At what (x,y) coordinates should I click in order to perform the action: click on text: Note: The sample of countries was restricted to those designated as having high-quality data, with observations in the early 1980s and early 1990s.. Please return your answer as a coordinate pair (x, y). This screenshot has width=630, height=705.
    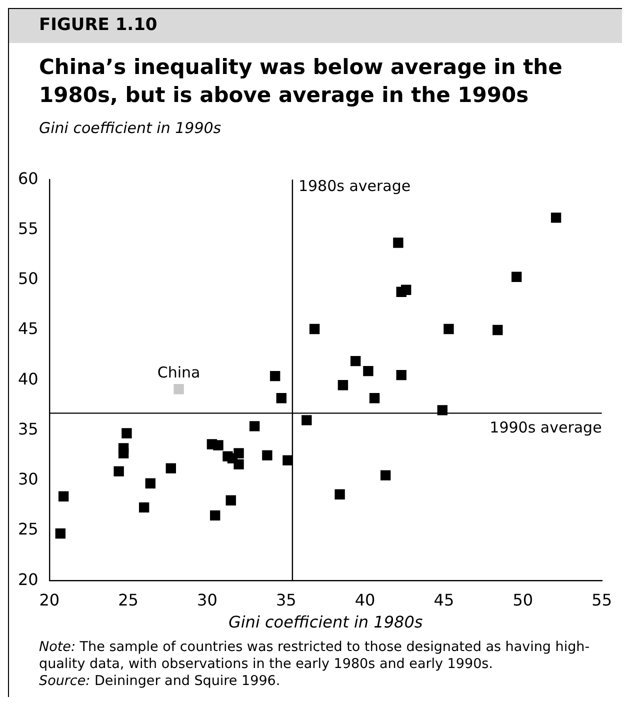
    Looking at the image, I should click on (314, 655).